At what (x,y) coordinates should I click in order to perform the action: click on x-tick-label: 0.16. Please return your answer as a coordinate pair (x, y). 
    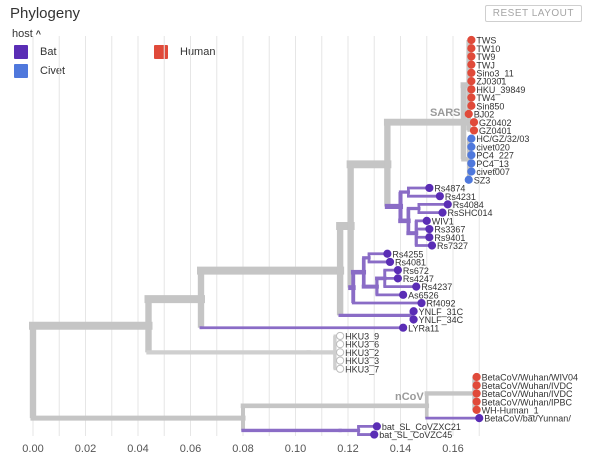
    Looking at the image, I should click on (452, 449).